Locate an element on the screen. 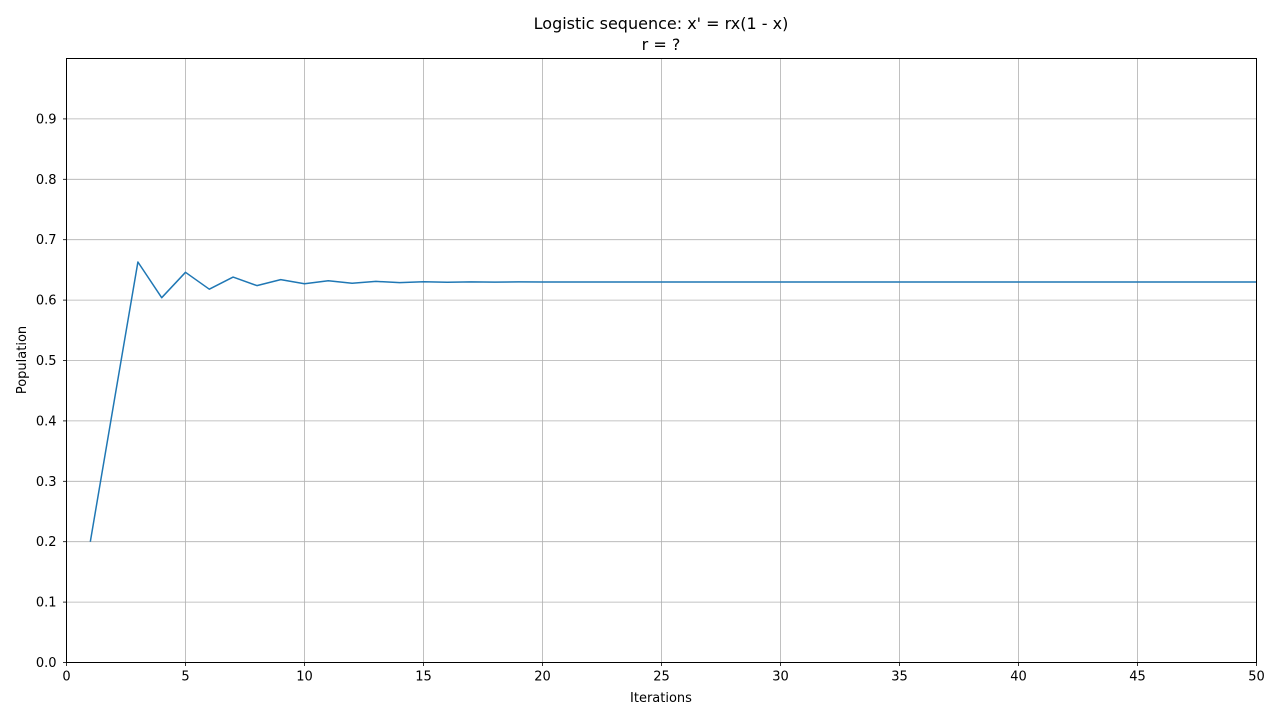 This screenshot has width=1280, height=720. y-tick-label: 0.1 is located at coordinates (46, 603).